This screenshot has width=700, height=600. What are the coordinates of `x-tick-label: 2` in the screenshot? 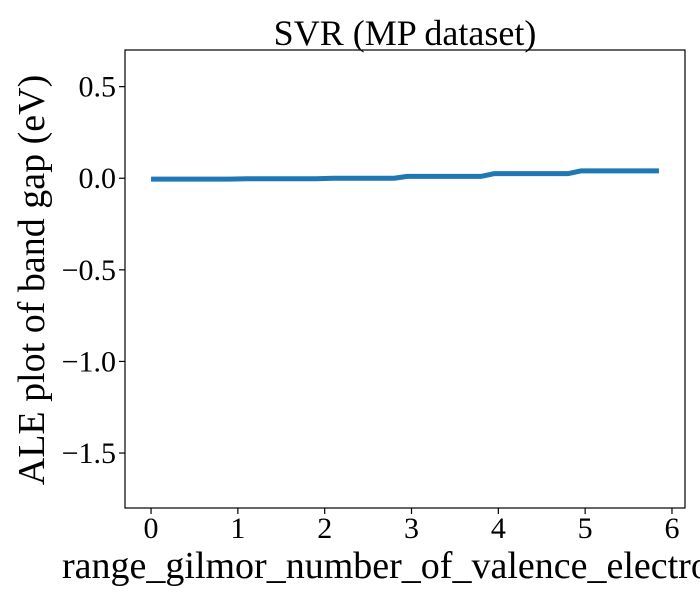 It's located at (324, 528).